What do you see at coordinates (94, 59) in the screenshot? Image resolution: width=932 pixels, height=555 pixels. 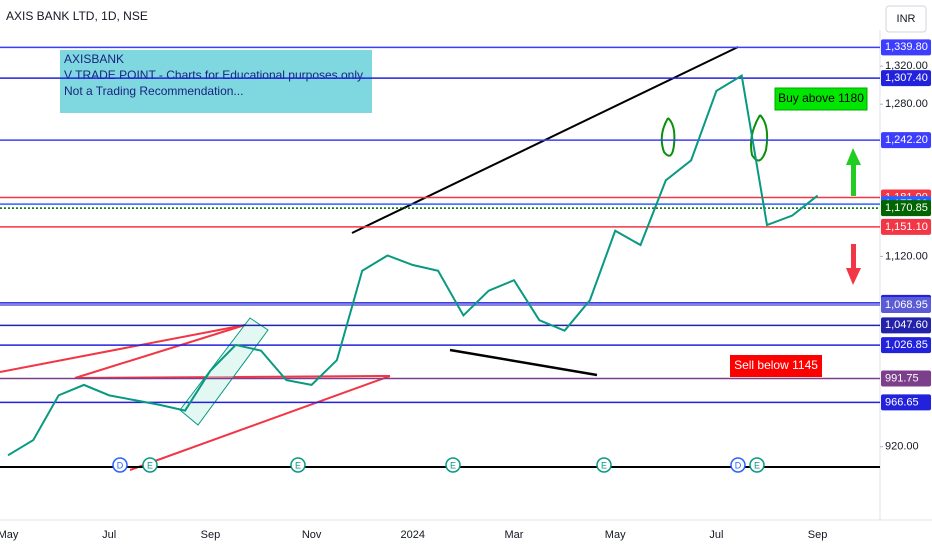 I see `note-line: AXISBANK` at bounding box center [94, 59].